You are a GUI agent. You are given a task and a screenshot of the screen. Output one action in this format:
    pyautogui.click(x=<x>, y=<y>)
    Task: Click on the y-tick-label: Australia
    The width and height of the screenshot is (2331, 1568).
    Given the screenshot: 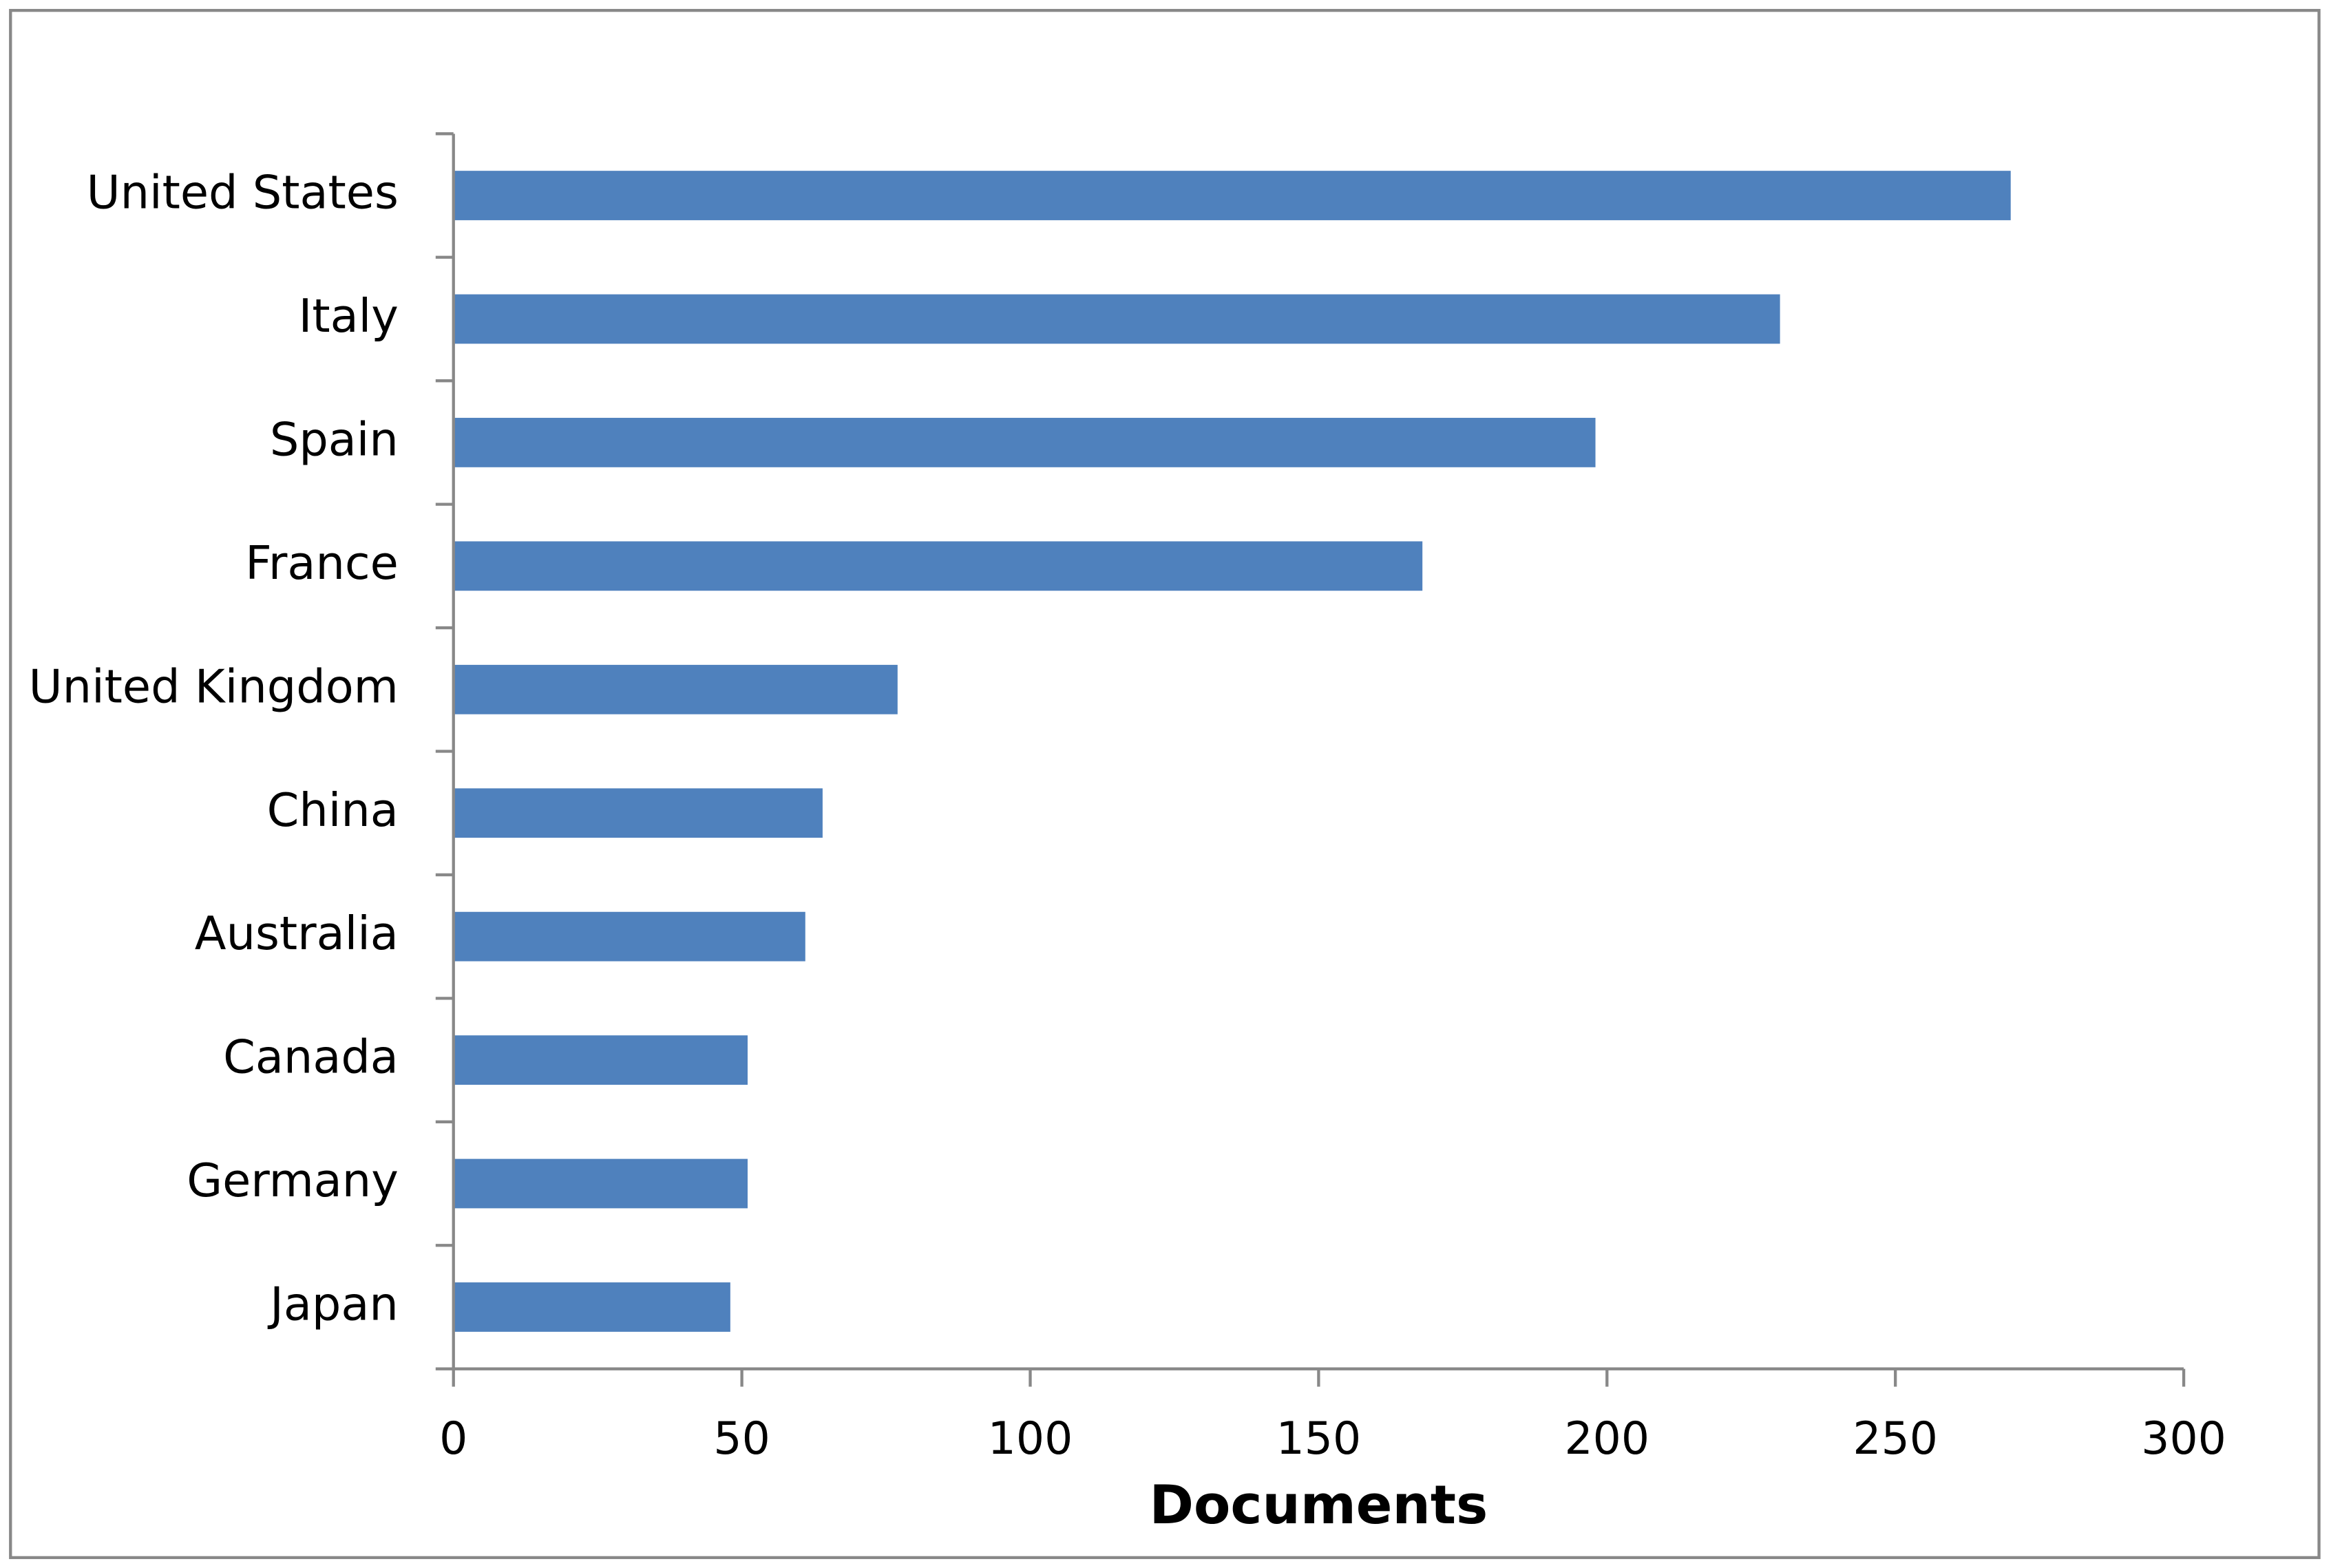 What is the action you would take?
    pyautogui.click(x=297, y=933)
    